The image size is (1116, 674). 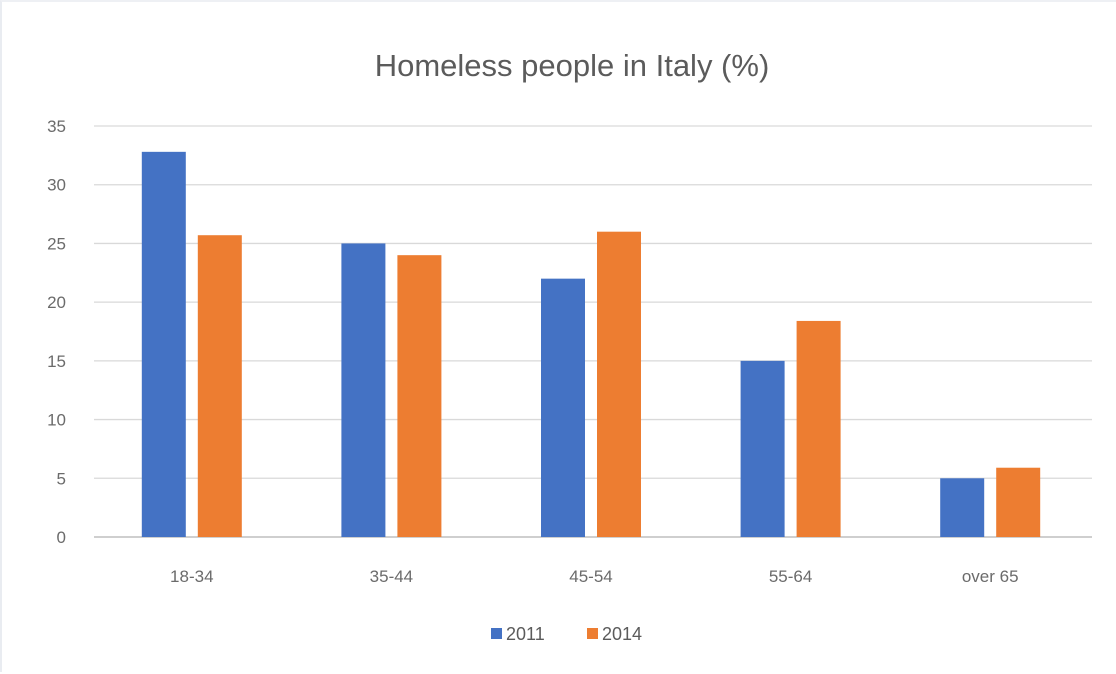 What do you see at coordinates (56, 361) in the screenshot?
I see `y-tick-label: 15` at bounding box center [56, 361].